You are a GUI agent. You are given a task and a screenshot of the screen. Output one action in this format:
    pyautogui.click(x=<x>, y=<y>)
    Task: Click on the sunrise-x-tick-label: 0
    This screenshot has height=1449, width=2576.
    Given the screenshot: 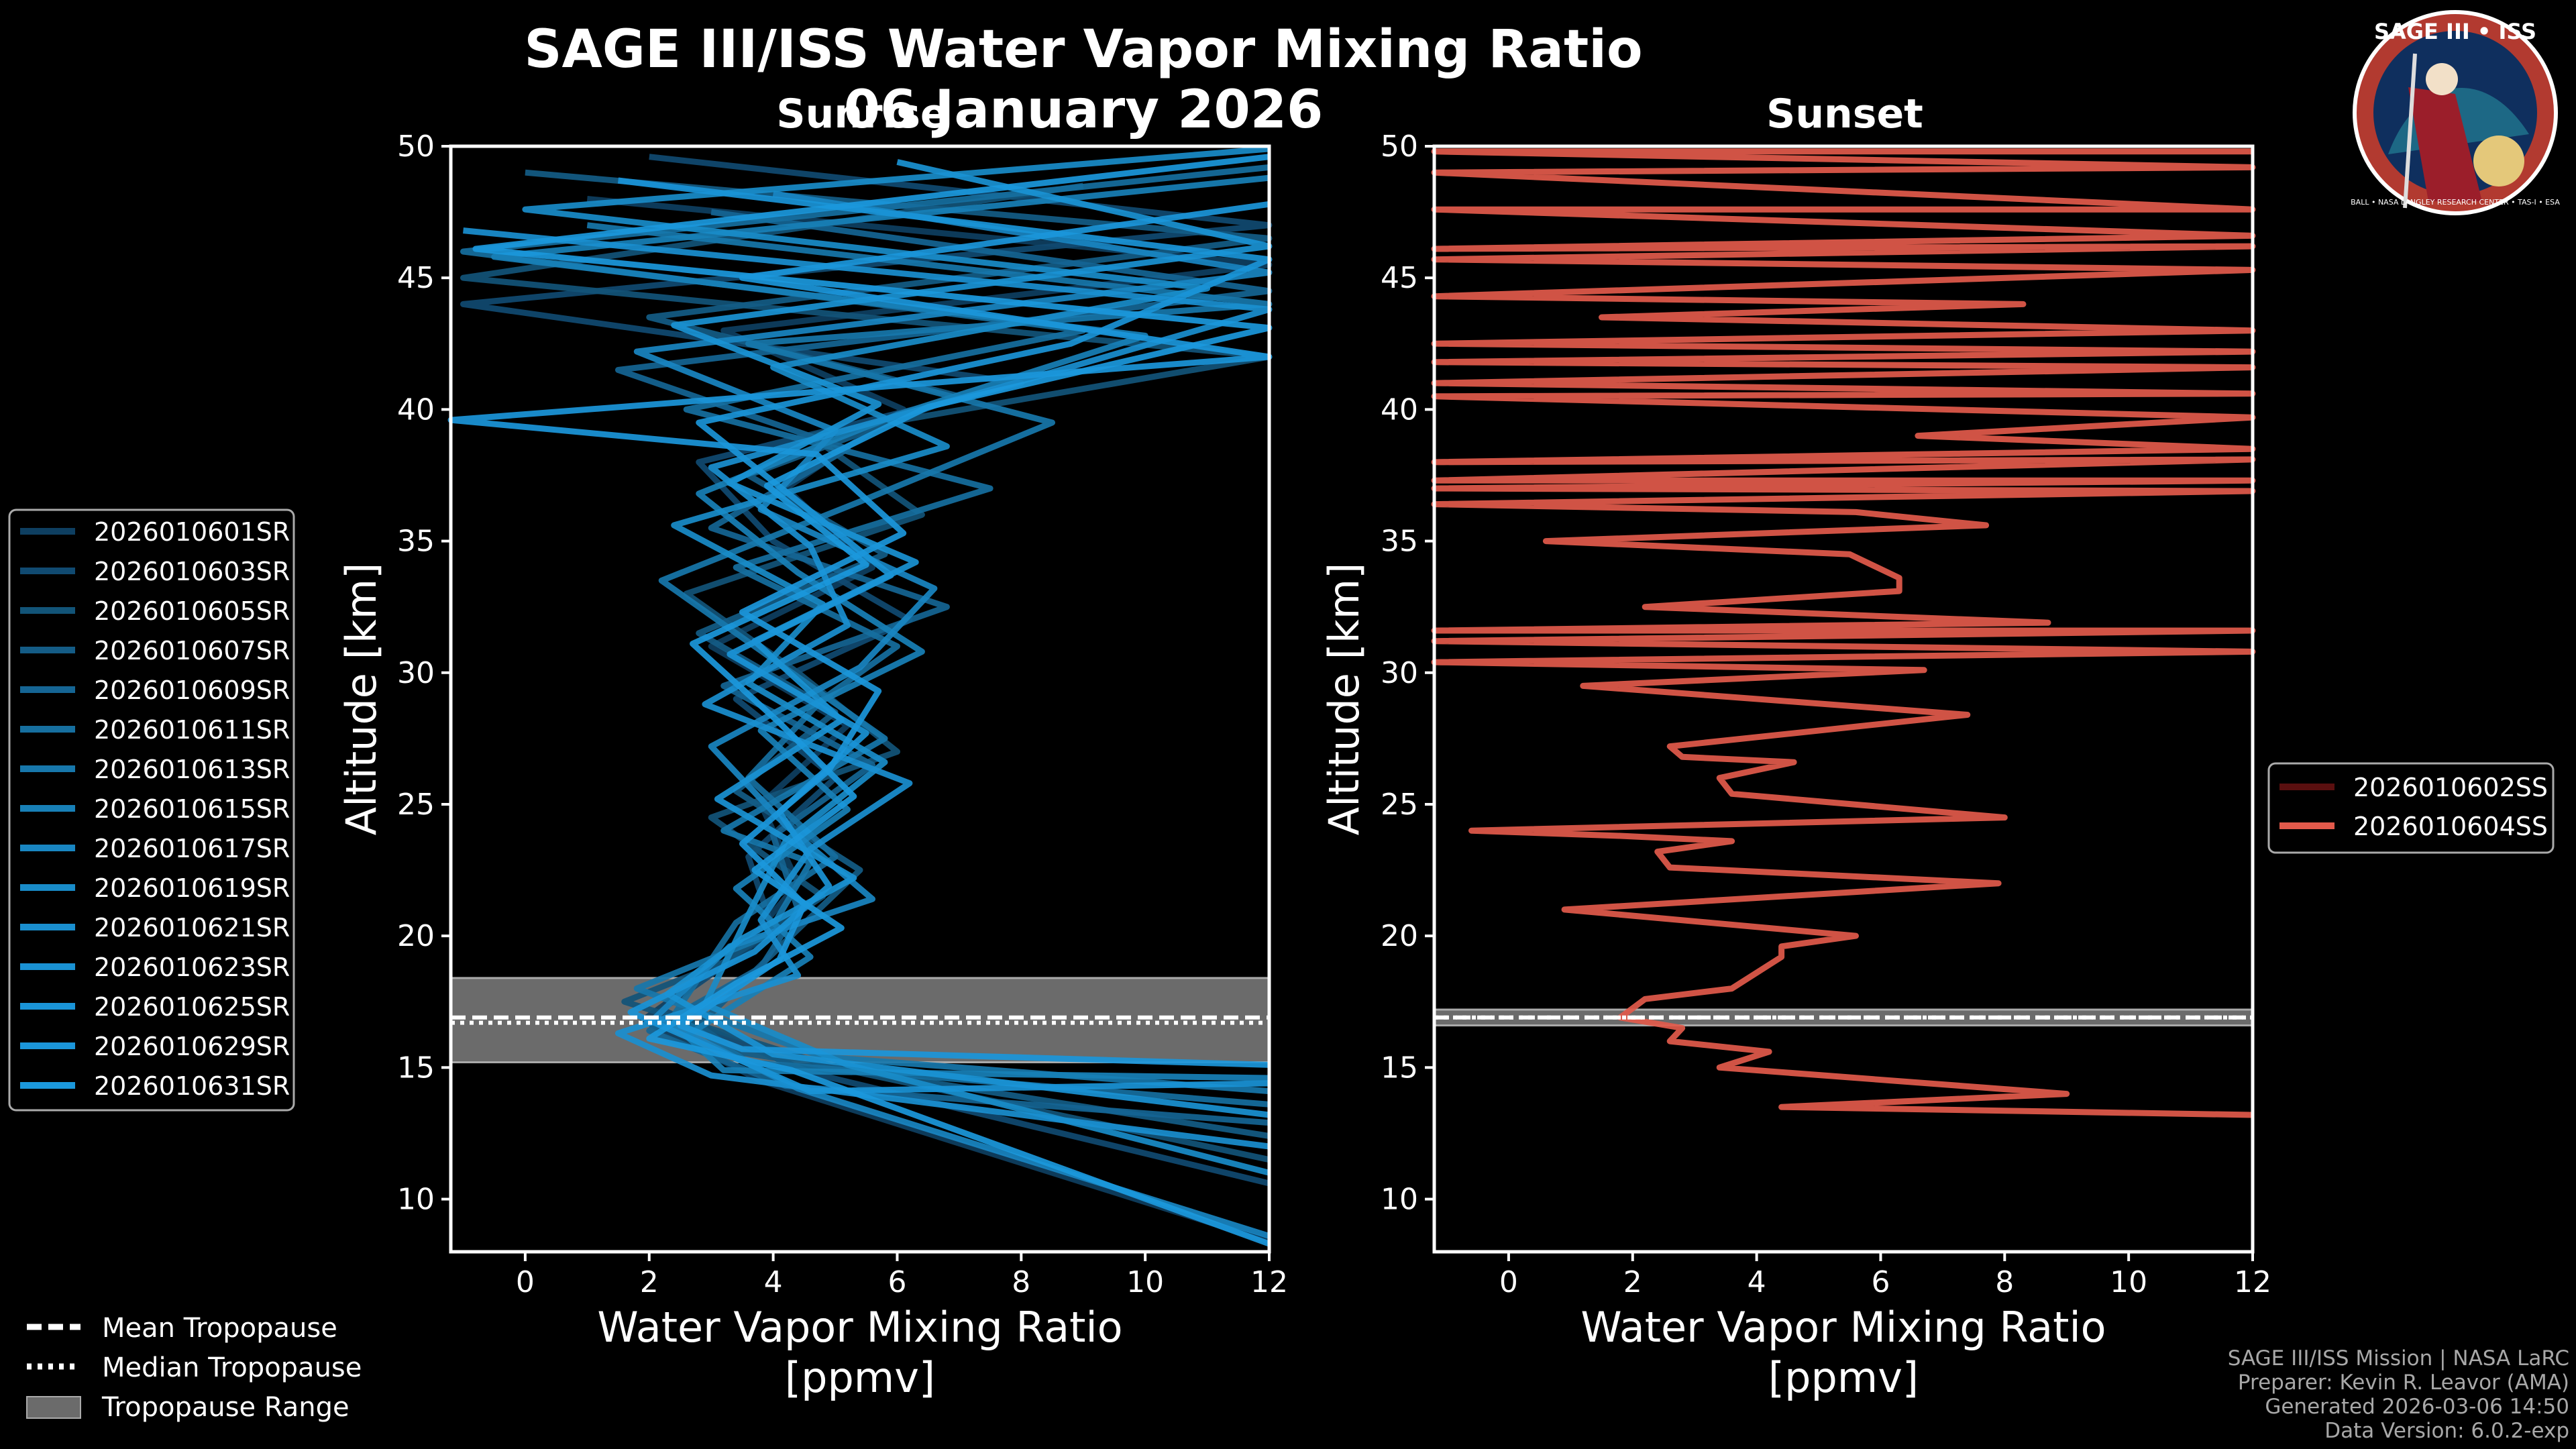 What is the action you would take?
    pyautogui.click(x=525, y=1282)
    